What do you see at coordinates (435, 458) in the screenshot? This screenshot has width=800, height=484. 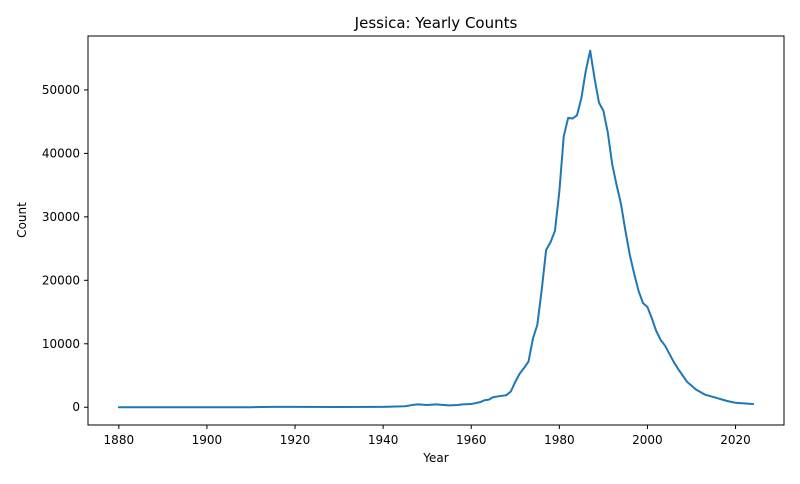 I see `x-axis-label: Year` at bounding box center [435, 458].